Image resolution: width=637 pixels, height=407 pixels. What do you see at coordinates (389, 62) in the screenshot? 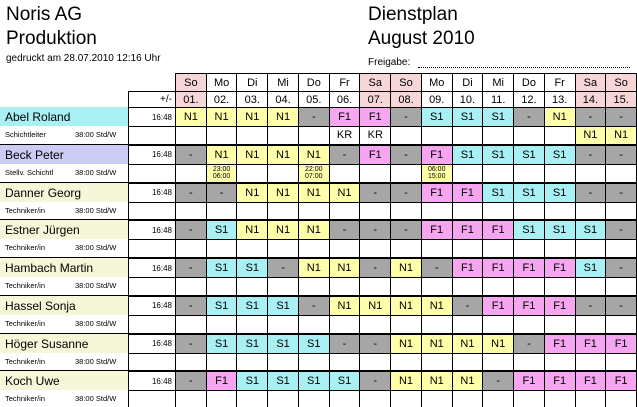
I see `approval-label: Freigabe:` at bounding box center [389, 62].